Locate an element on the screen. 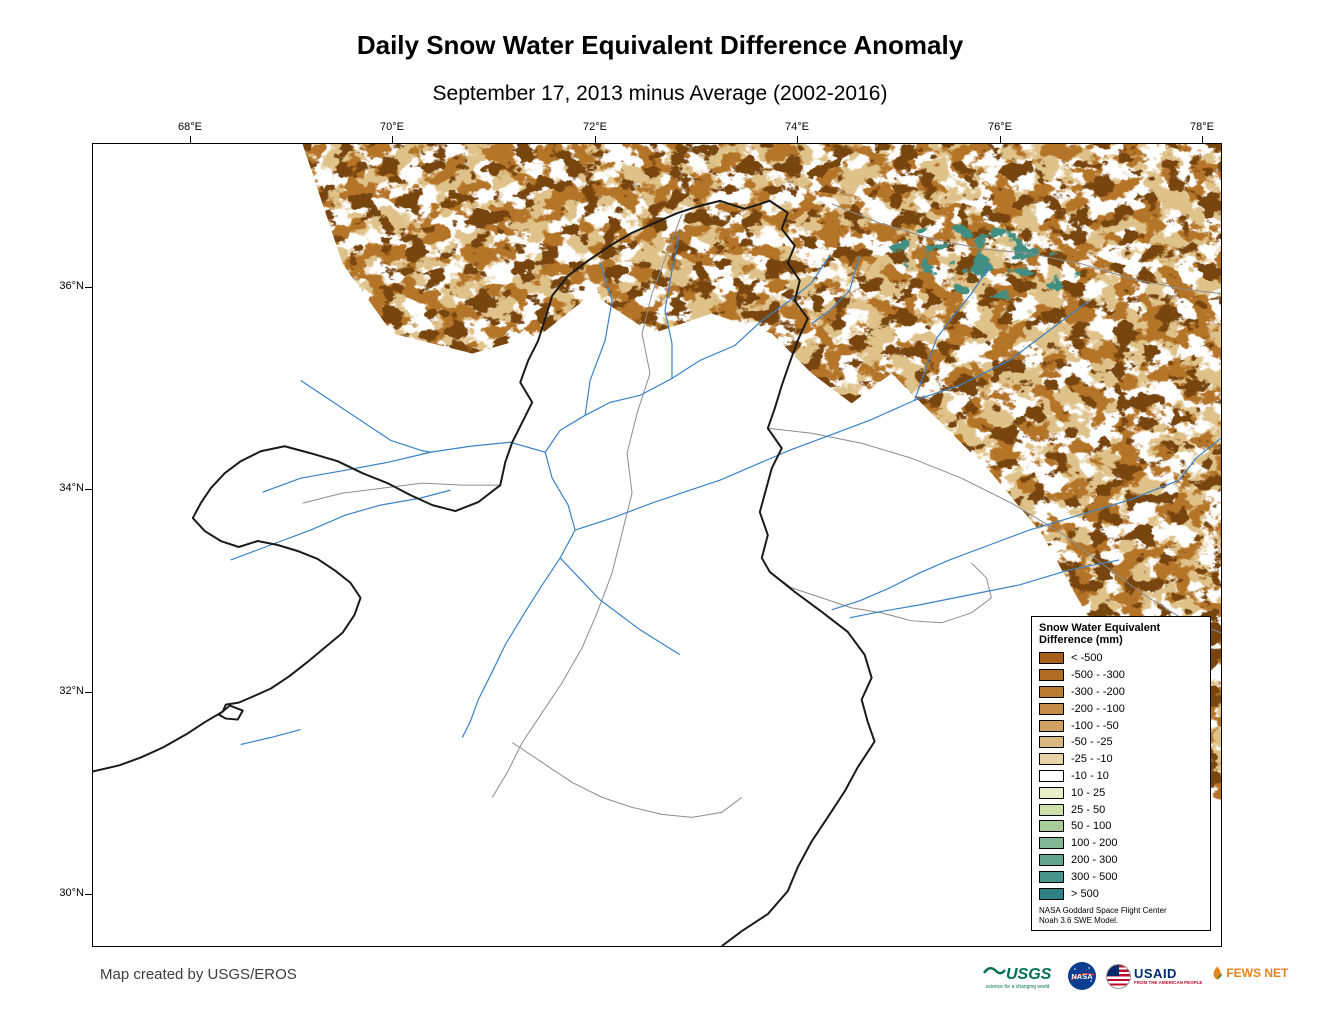  lon-tick-label: 68°E is located at coordinates (190, 127).